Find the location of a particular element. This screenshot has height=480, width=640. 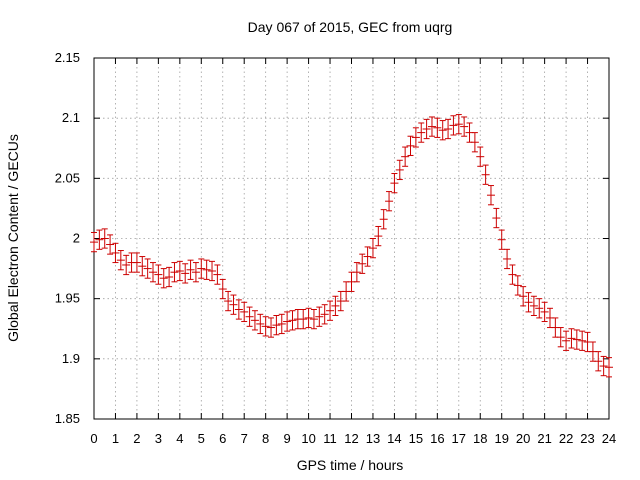

x-tick-label: 24 is located at coordinates (609, 438).